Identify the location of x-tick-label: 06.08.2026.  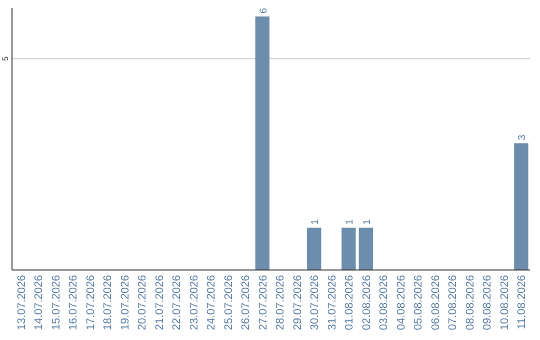
(436, 302).